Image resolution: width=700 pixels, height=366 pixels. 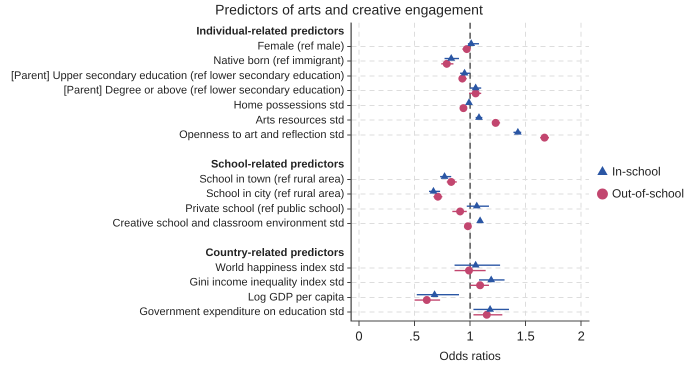 What do you see at coordinates (271, 179) in the screenshot?
I see `y-tick-label: School in town (ref rural area)` at bounding box center [271, 179].